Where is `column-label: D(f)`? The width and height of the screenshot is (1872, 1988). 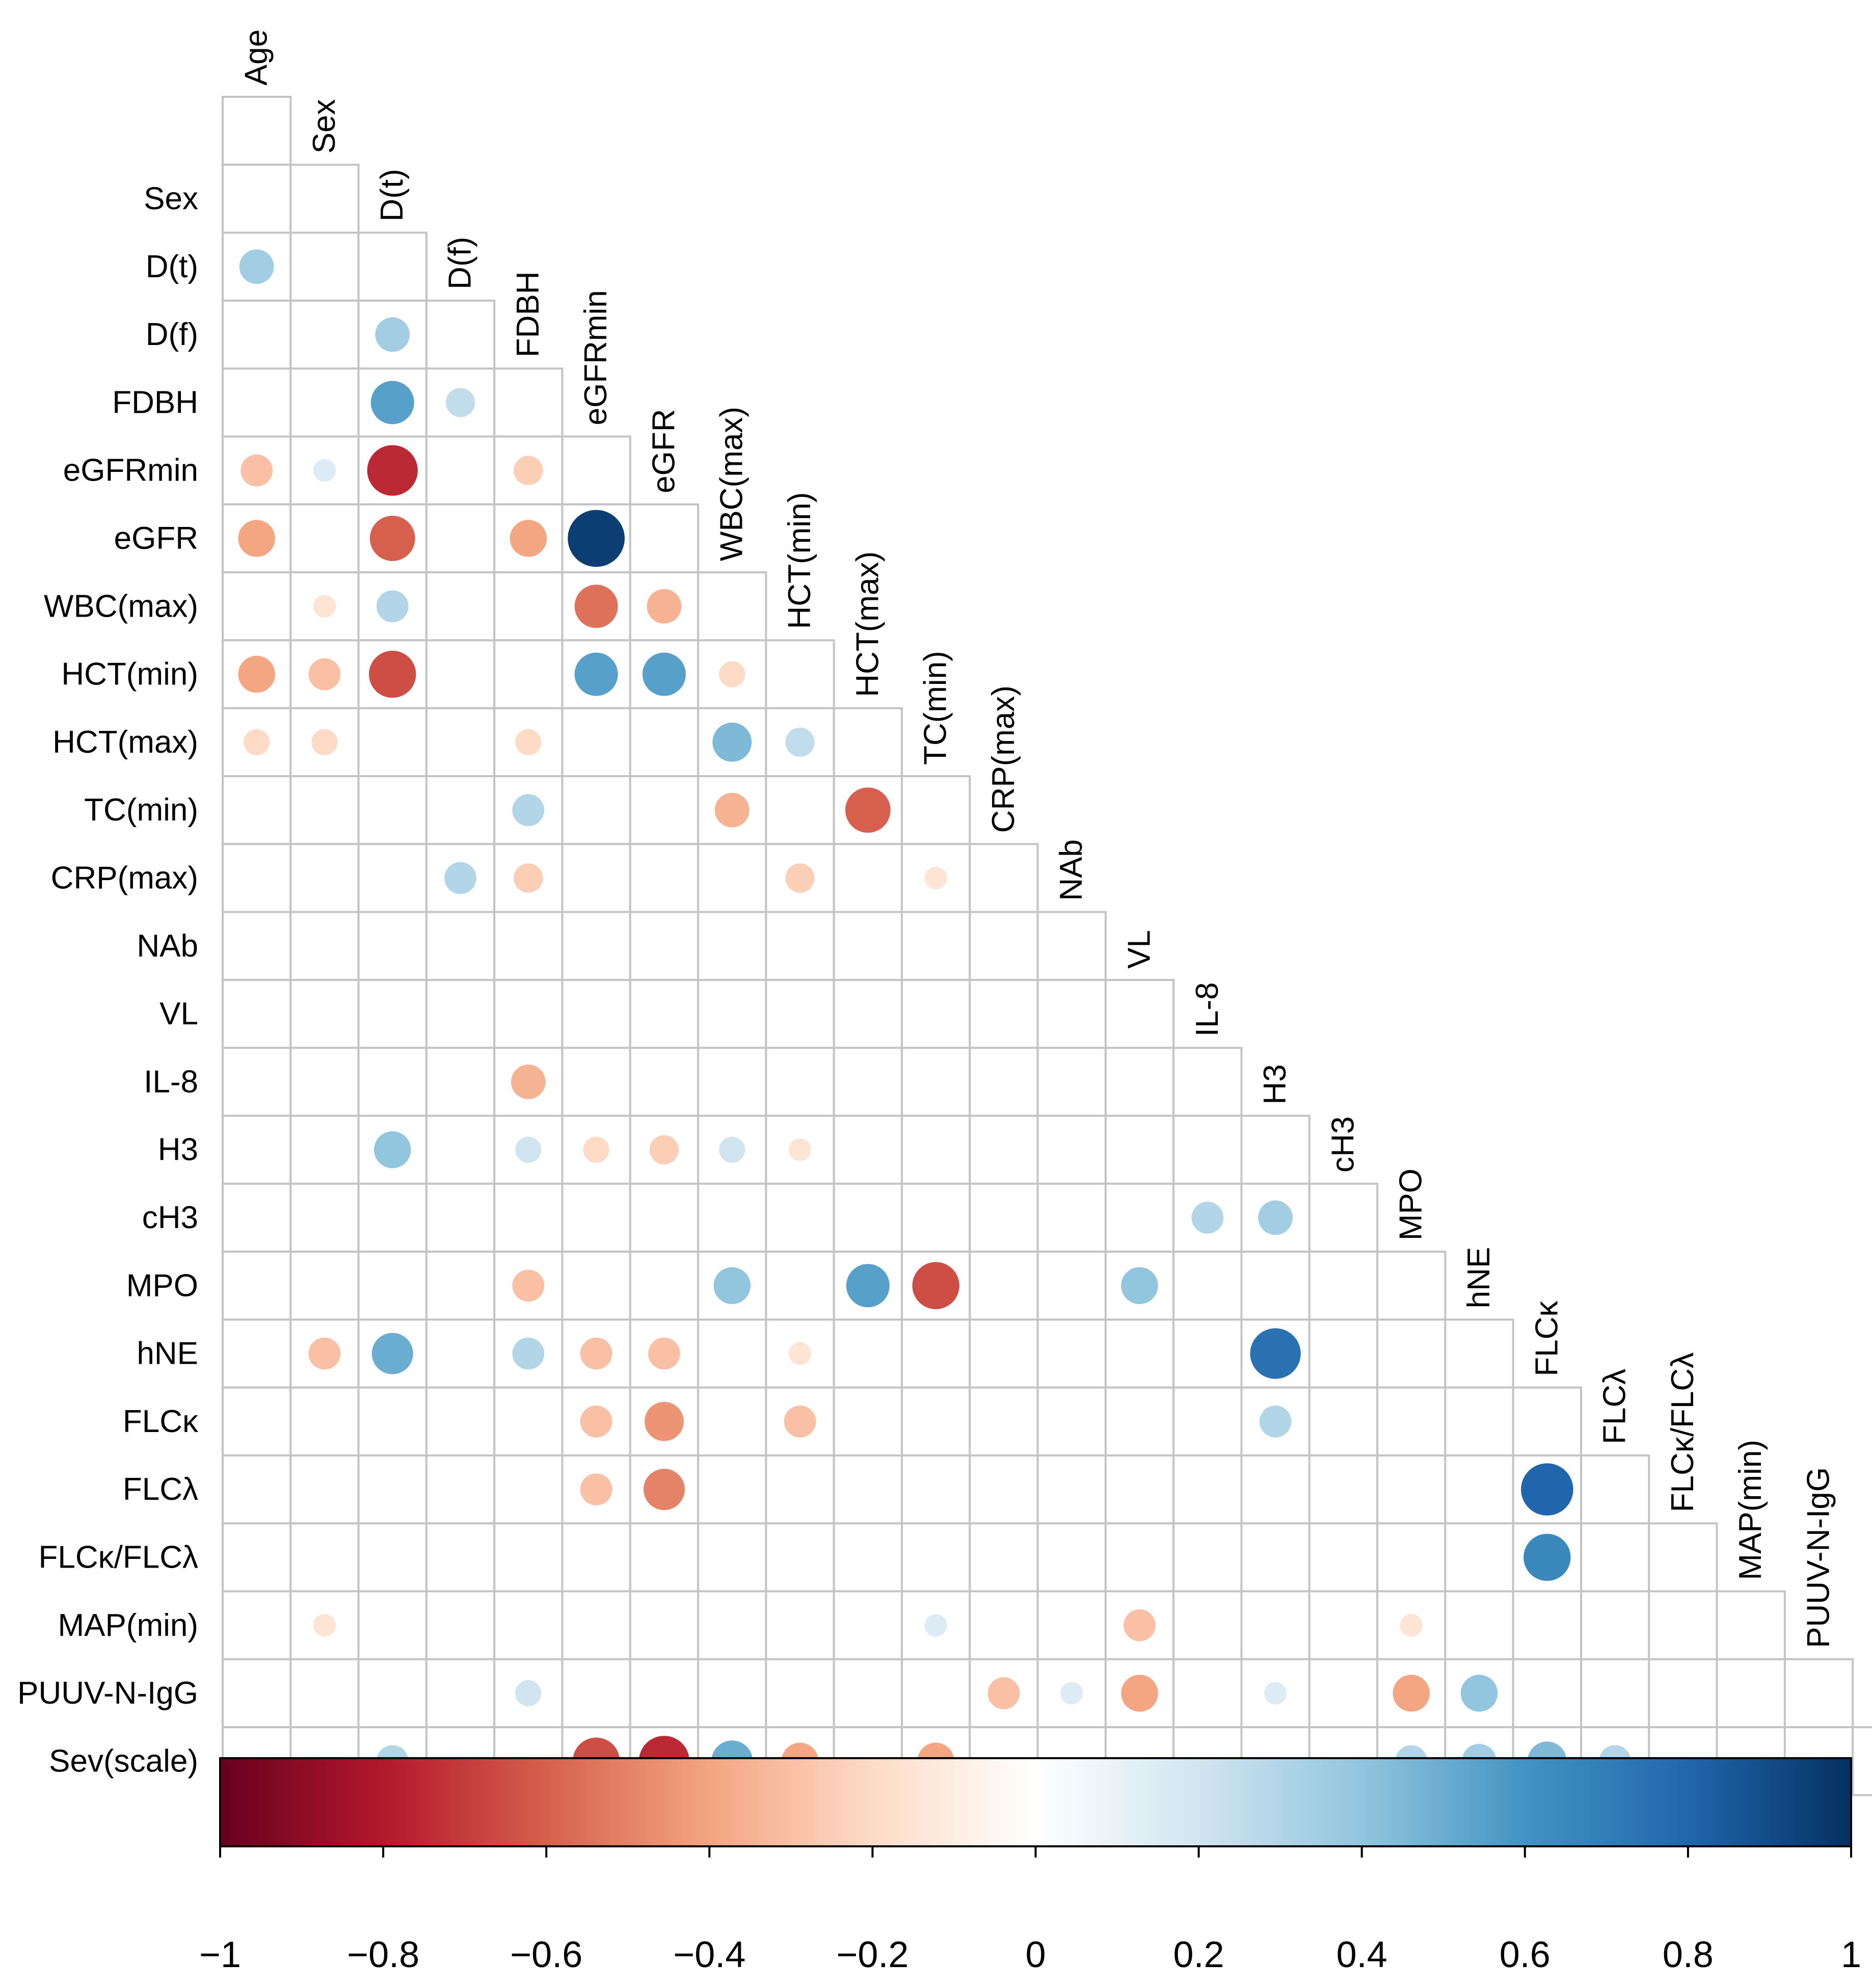
column-label: D(f) is located at coordinates (460, 263).